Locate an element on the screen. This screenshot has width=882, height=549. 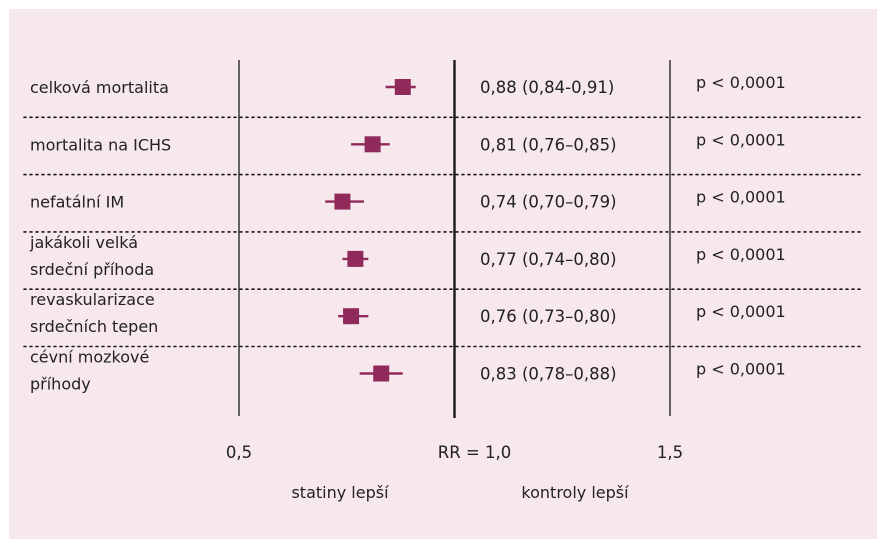
tick-label: 1,5 is located at coordinates (670, 452).